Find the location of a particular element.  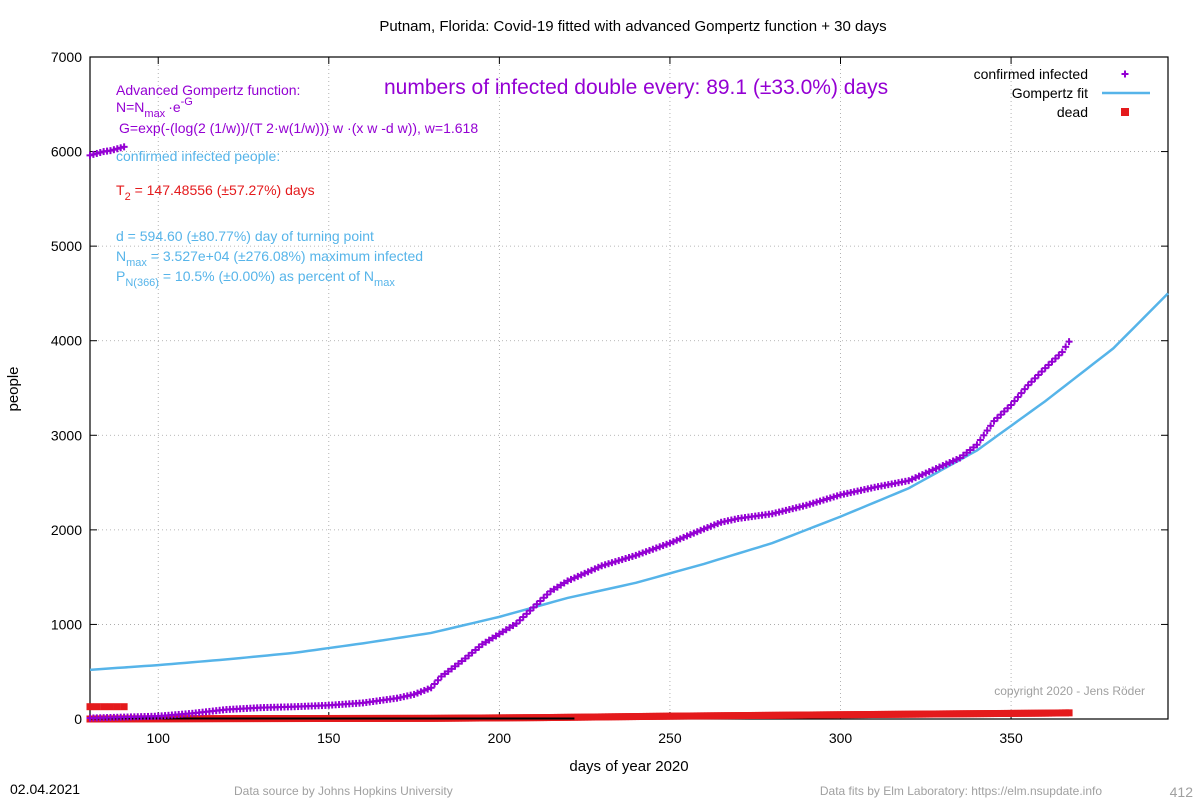

confirmed-header: confirmed infected people: is located at coordinates (198, 156).